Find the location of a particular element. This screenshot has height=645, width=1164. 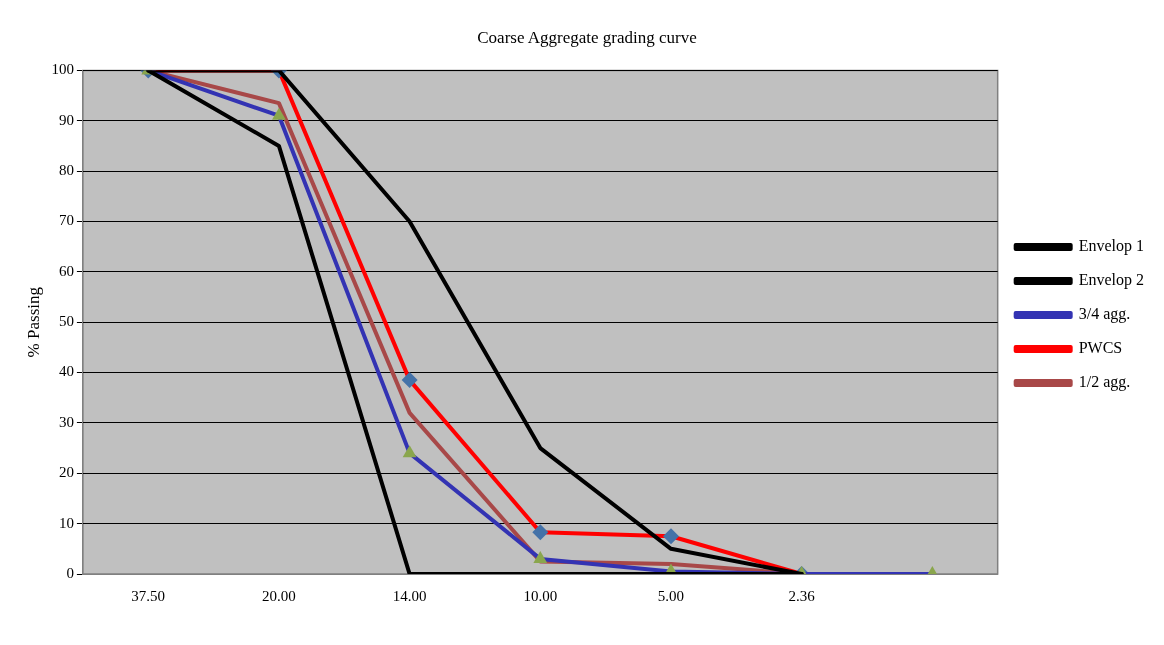

legend-label: Envelop 1 is located at coordinates (1111, 246).